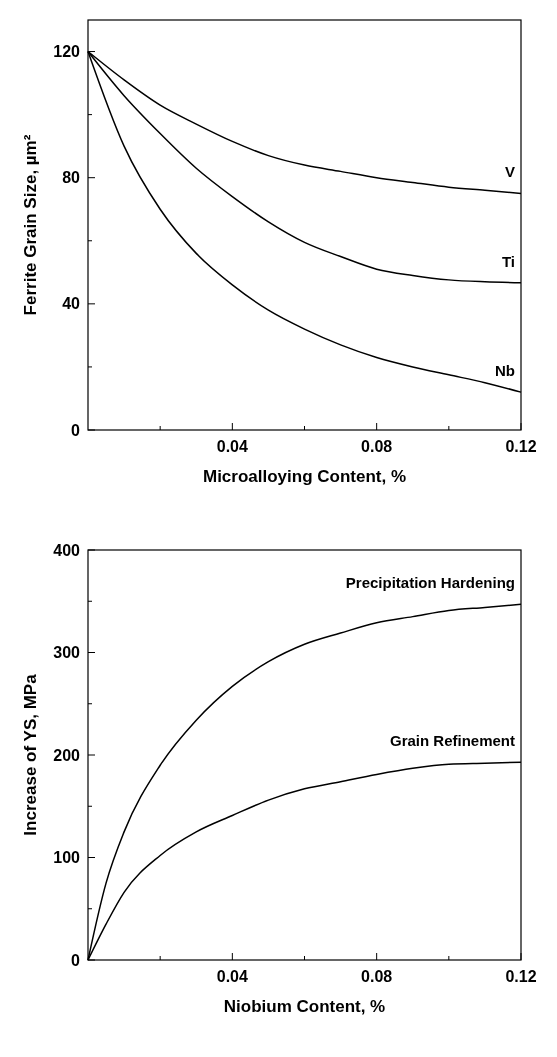 The height and width of the screenshot is (1057, 557). What do you see at coordinates (67, 653) in the screenshot?
I see `y-tick-label: 300` at bounding box center [67, 653].